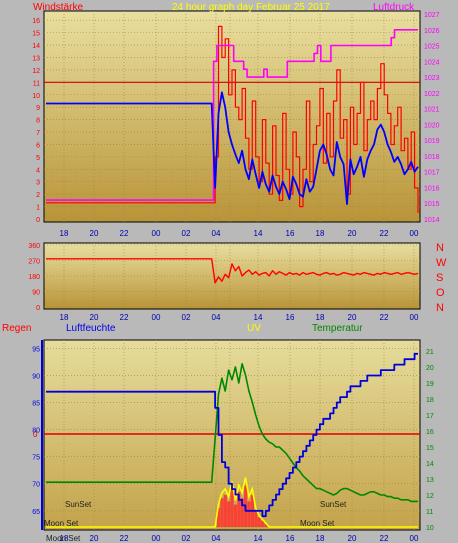  I want to click on direction-xtick-7: 14, so click(258, 317).